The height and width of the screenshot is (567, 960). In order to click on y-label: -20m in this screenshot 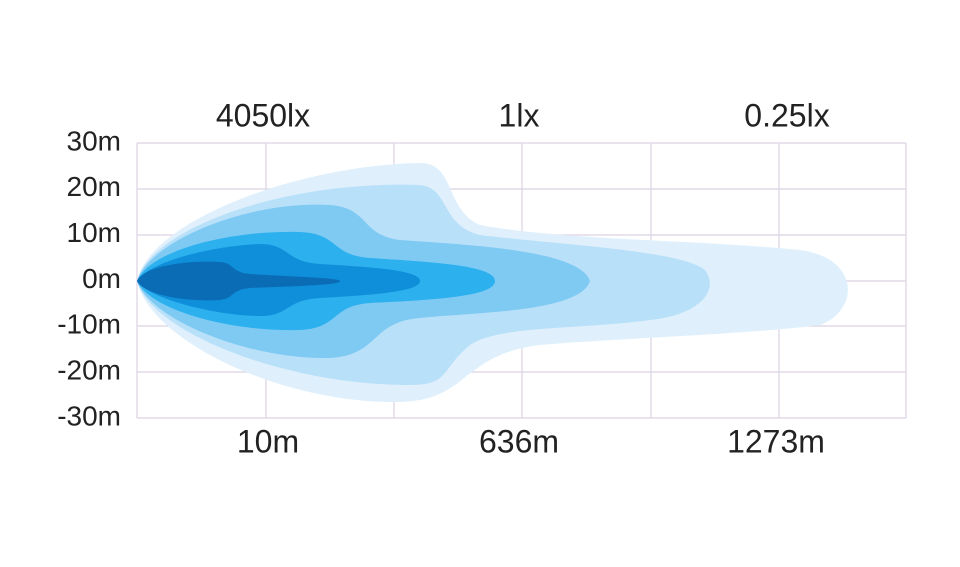, I will do `click(89, 370)`.